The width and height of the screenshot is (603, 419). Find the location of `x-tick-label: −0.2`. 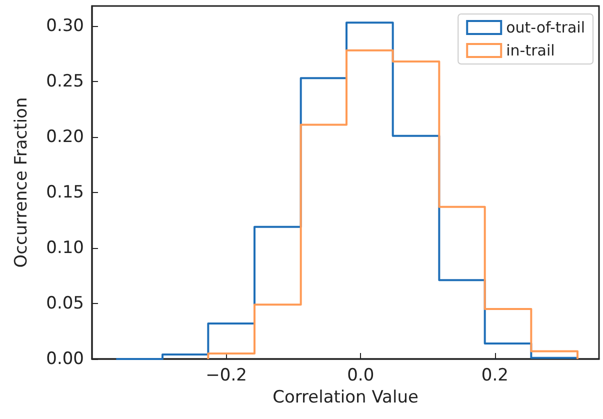

x-tick-label: −0.2 is located at coordinates (226, 376).